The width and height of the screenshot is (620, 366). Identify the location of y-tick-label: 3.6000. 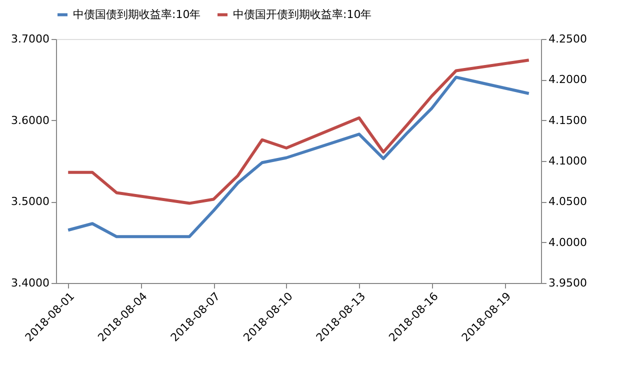
(30, 120).